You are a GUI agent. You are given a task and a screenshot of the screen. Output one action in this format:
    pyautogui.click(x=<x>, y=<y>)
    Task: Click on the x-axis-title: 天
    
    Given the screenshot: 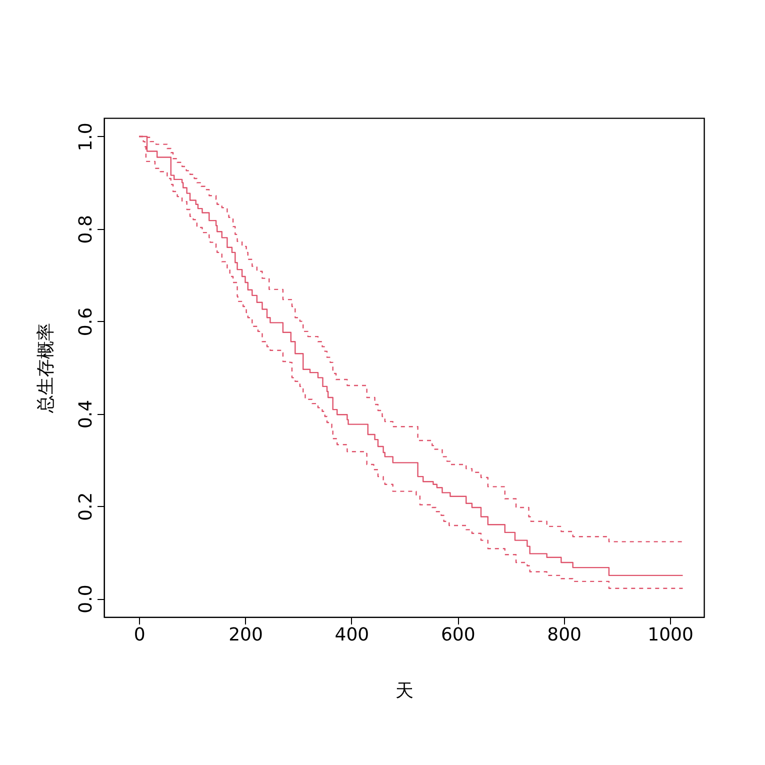 What is the action you would take?
    pyautogui.click(x=405, y=691)
    